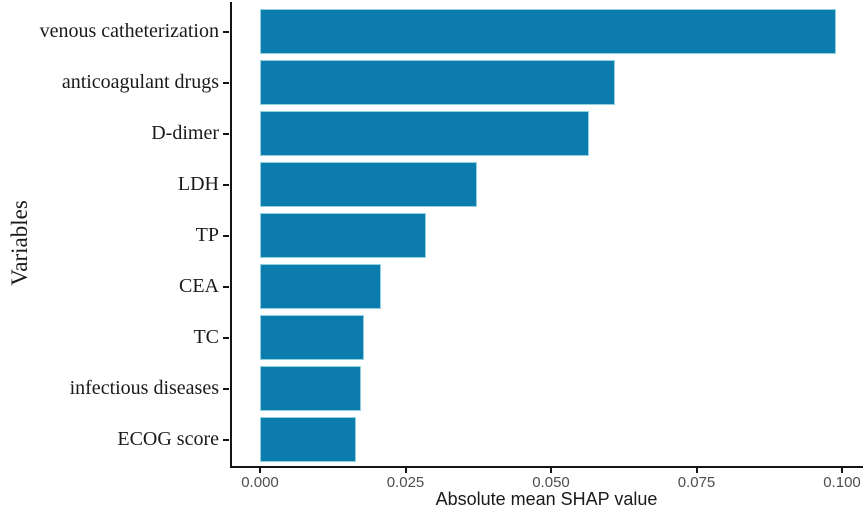 The height and width of the screenshot is (513, 865). I want to click on category-label: TC, so click(206, 337).